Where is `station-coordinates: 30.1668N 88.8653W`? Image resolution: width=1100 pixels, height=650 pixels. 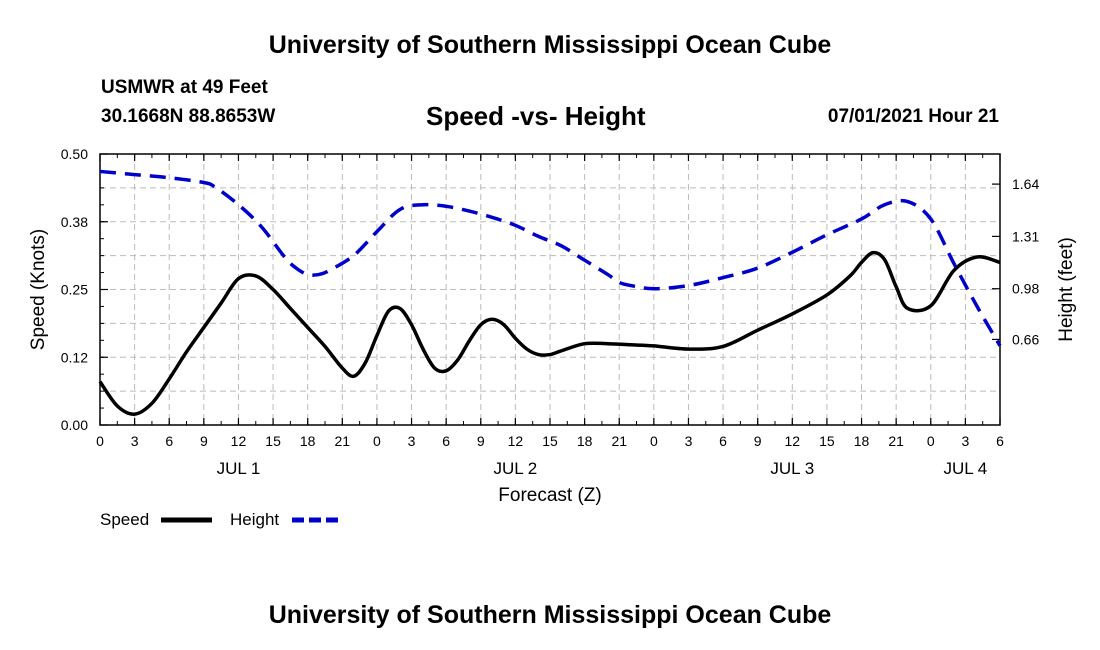 station-coordinates: 30.1668N 88.8653W is located at coordinates (188, 116).